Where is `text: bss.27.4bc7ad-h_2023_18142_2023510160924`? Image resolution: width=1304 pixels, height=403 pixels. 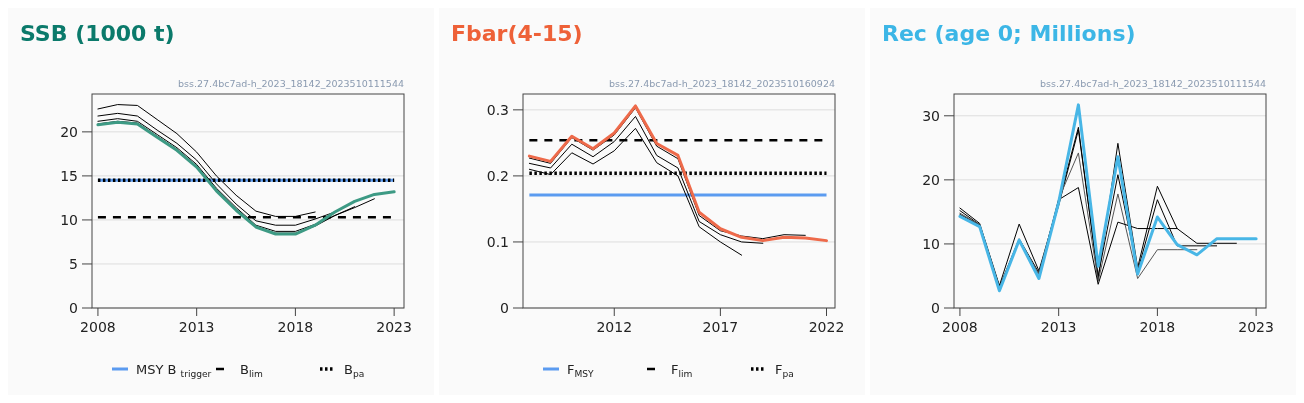 text: bss.27.4bc7ad-h_2023_18142_2023510160924 is located at coordinates (722, 83).